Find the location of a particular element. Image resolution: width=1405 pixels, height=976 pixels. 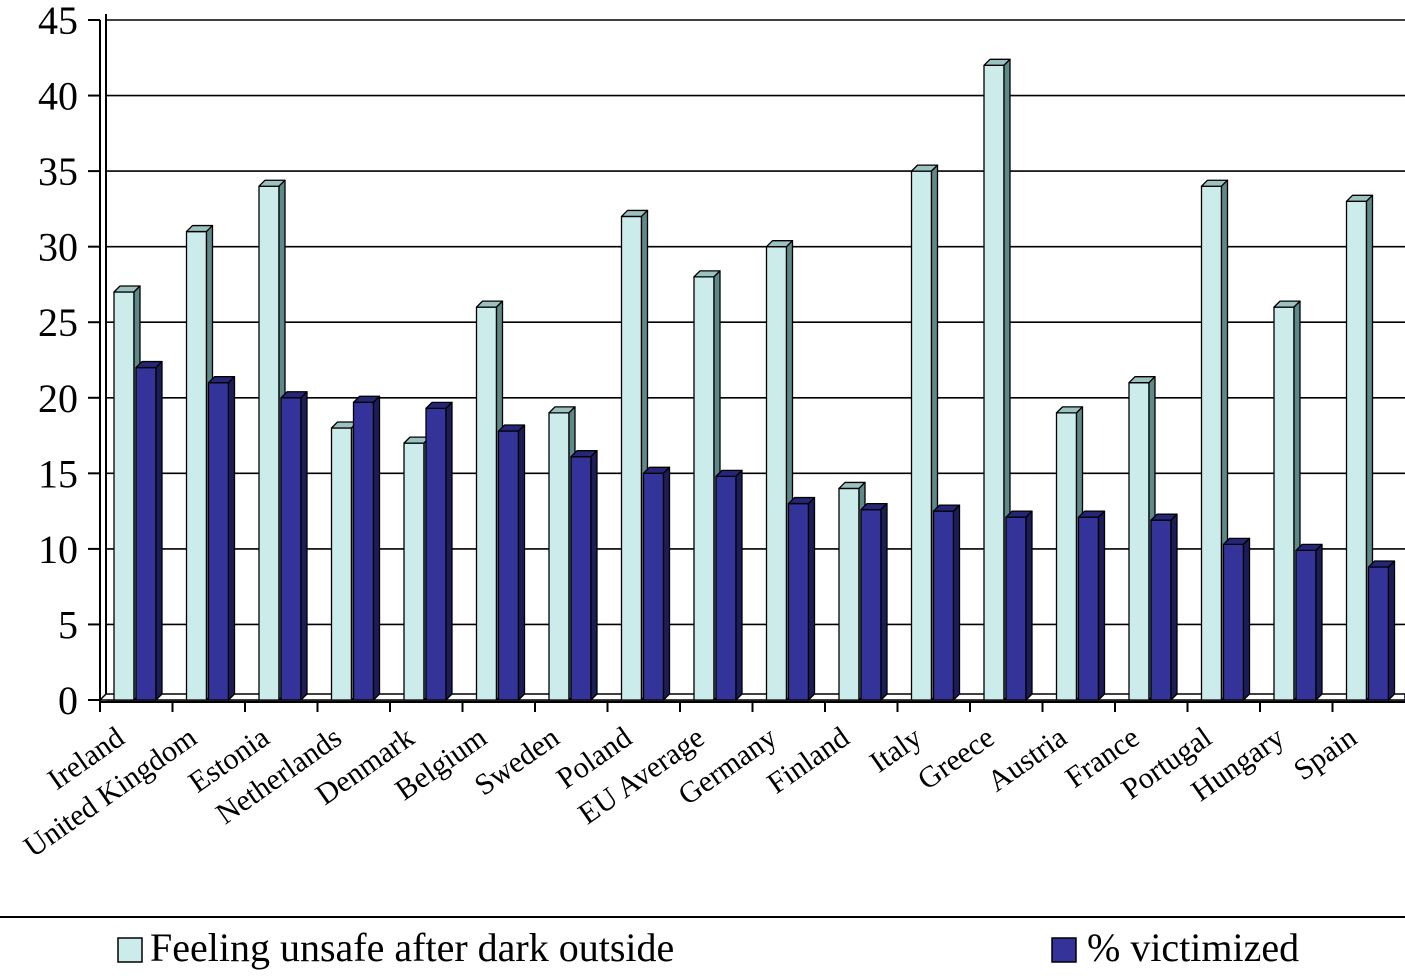

y-tick-label: 10 is located at coordinates (58, 549).